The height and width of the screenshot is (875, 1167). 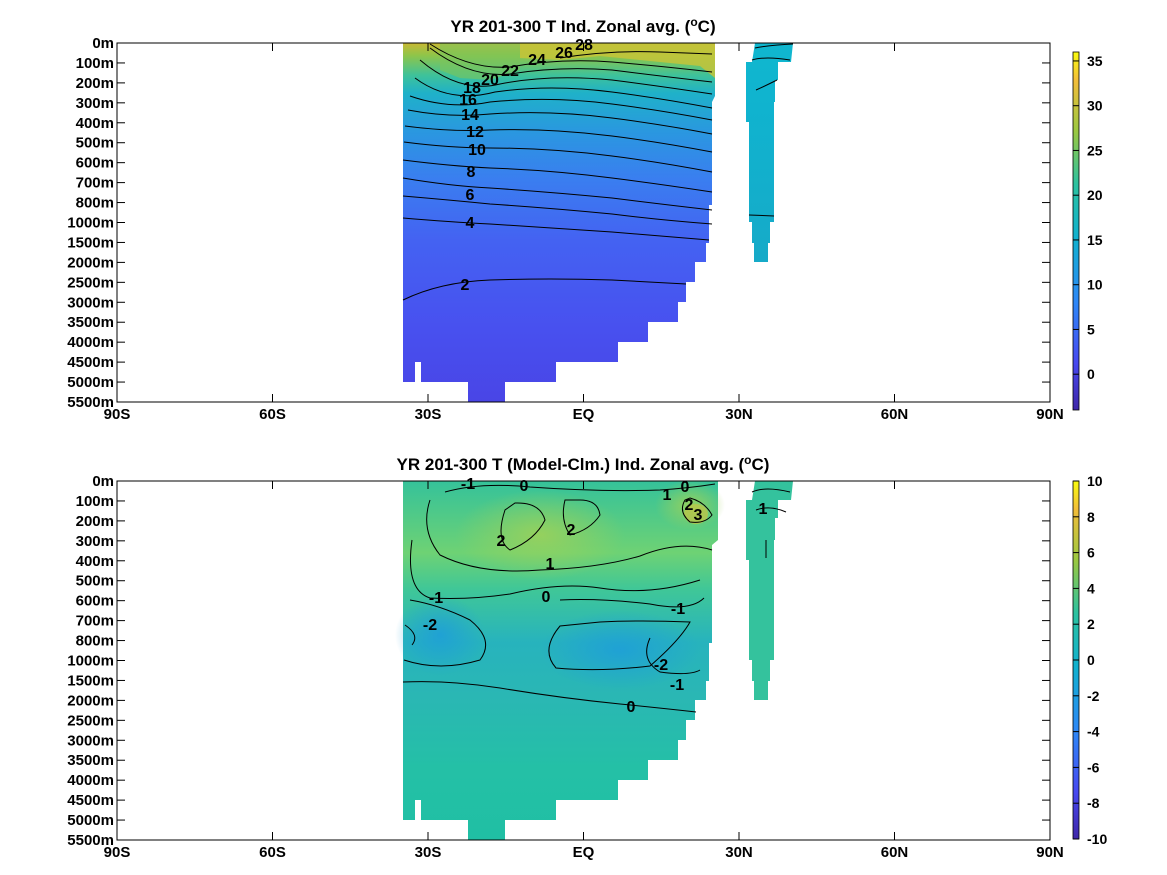 I want to click on colorbar-tick-label: -8, so click(x=1093, y=803).